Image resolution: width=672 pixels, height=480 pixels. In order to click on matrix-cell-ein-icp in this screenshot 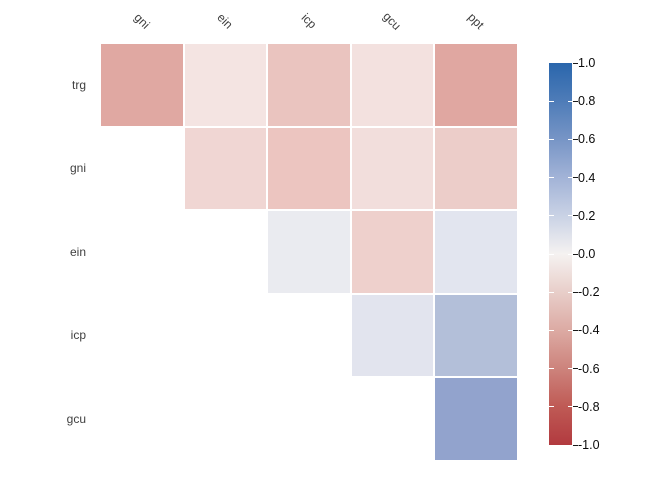, I will do `click(309, 252)`.